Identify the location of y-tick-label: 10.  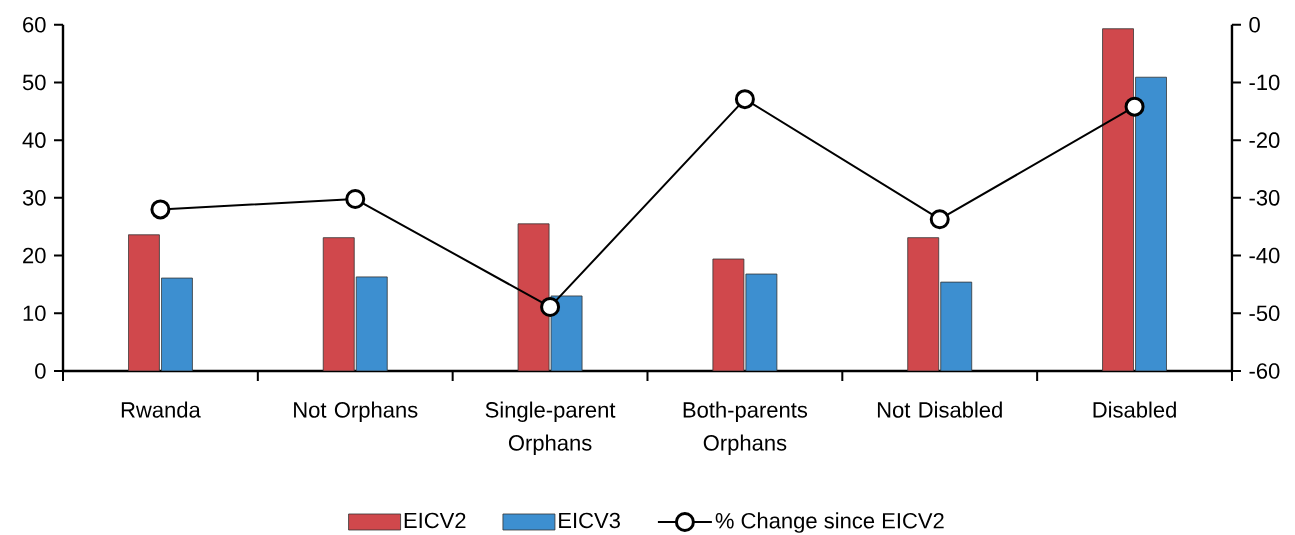
(34, 313).